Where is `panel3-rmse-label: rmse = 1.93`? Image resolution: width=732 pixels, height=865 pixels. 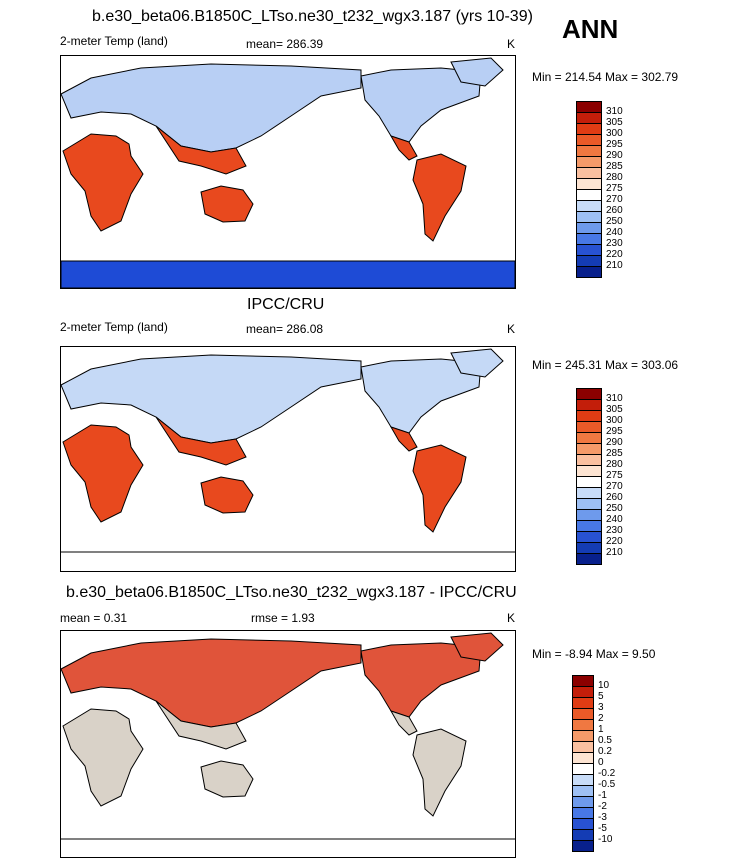
panel3-rmse-label: rmse = 1.93 is located at coordinates (283, 618).